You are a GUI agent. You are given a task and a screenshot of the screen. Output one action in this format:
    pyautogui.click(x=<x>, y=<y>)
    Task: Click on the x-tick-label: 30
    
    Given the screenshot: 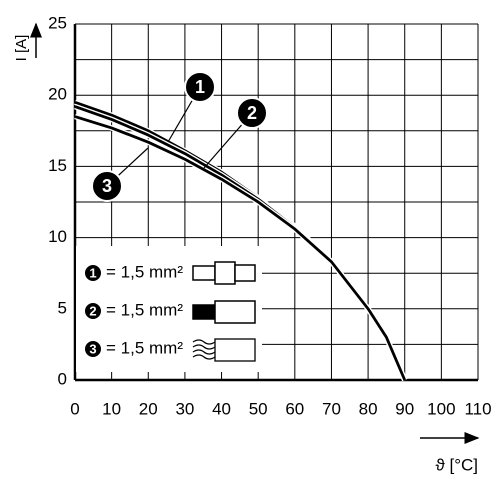 What is the action you would take?
    pyautogui.click(x=184, y=408)
    